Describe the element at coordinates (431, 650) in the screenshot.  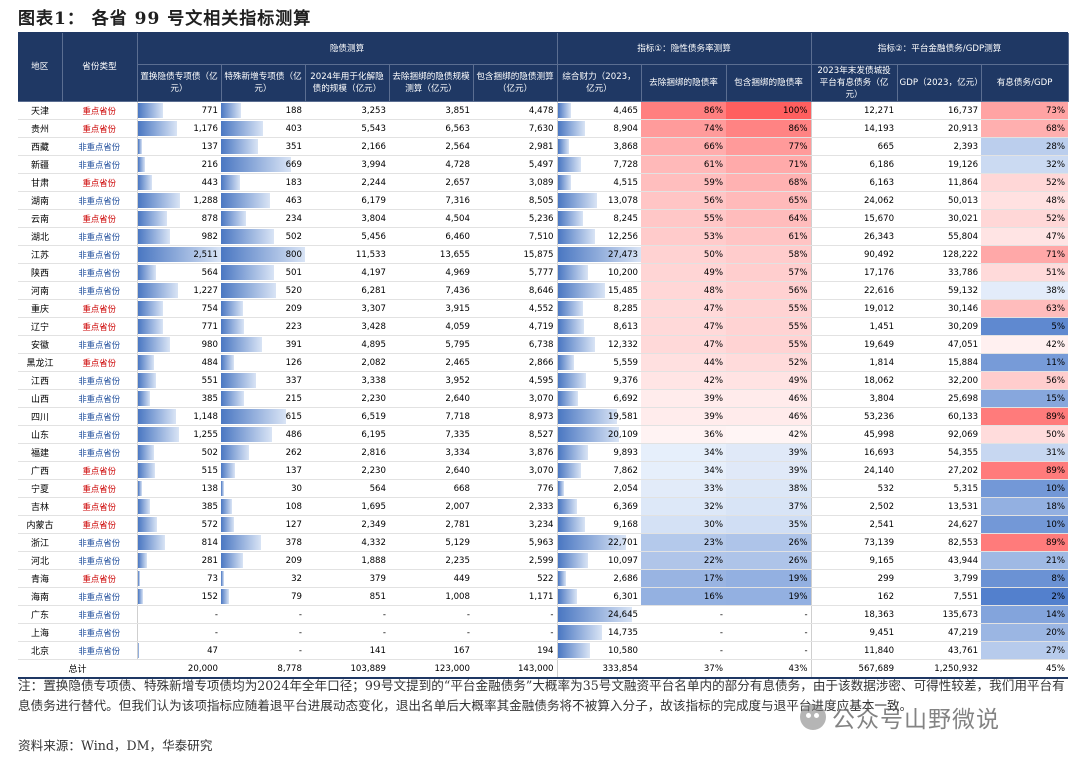
I see `value-cell: 167` at that location.